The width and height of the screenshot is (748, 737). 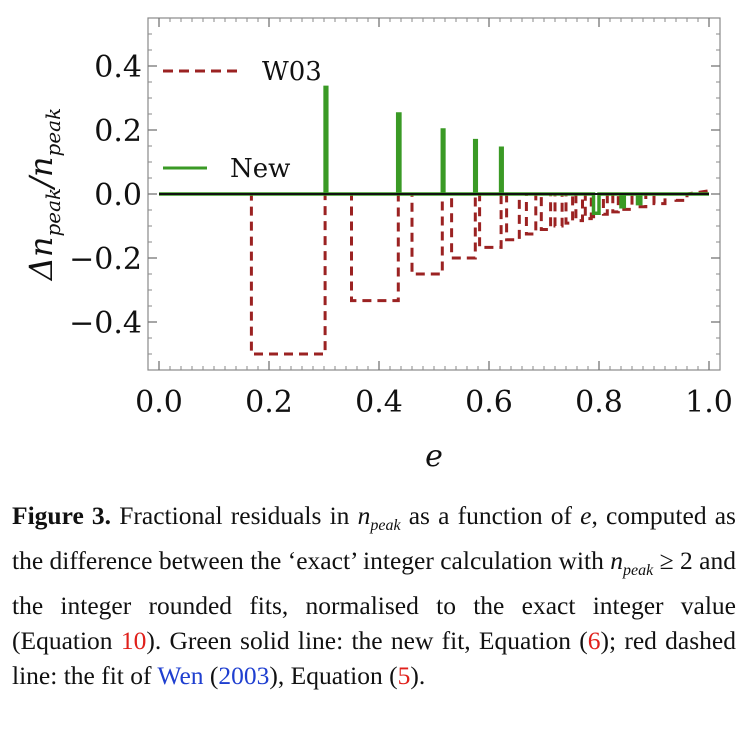 I want to click on y-axis-title-sub2: peak, so click(x=53, y=132).